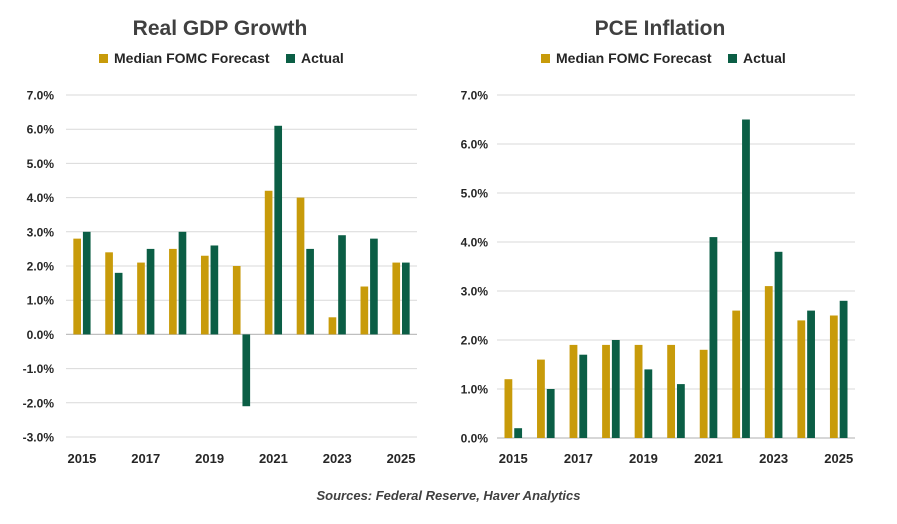  Describe the element at coordinates (406, 298) in the screenshot. I see `gdp-bar-actual-2025` at that location.